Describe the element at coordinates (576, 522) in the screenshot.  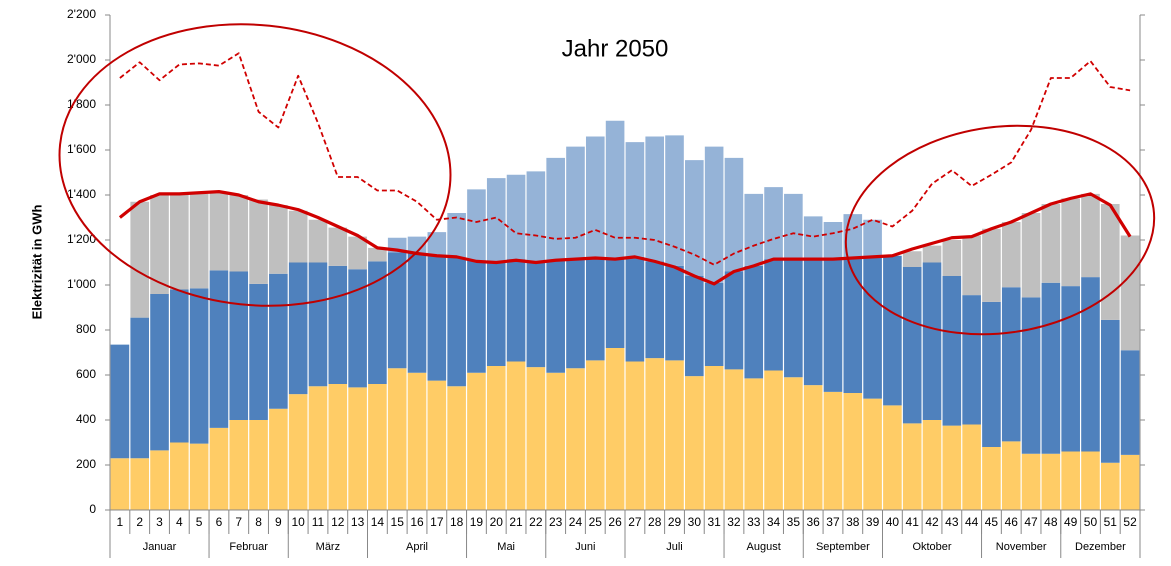
I see `x-tick-label: 24` at that location.